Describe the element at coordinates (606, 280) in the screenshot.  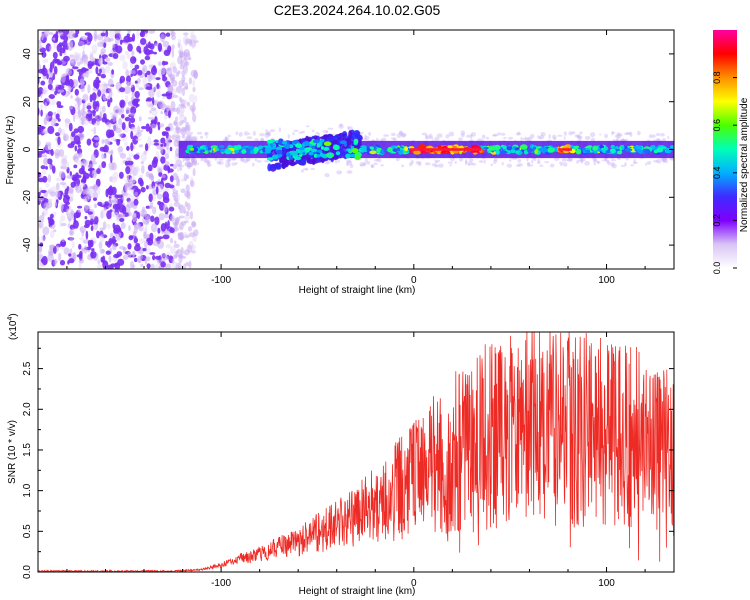
I see `spectrogram-xtick-label: 100` at that location.